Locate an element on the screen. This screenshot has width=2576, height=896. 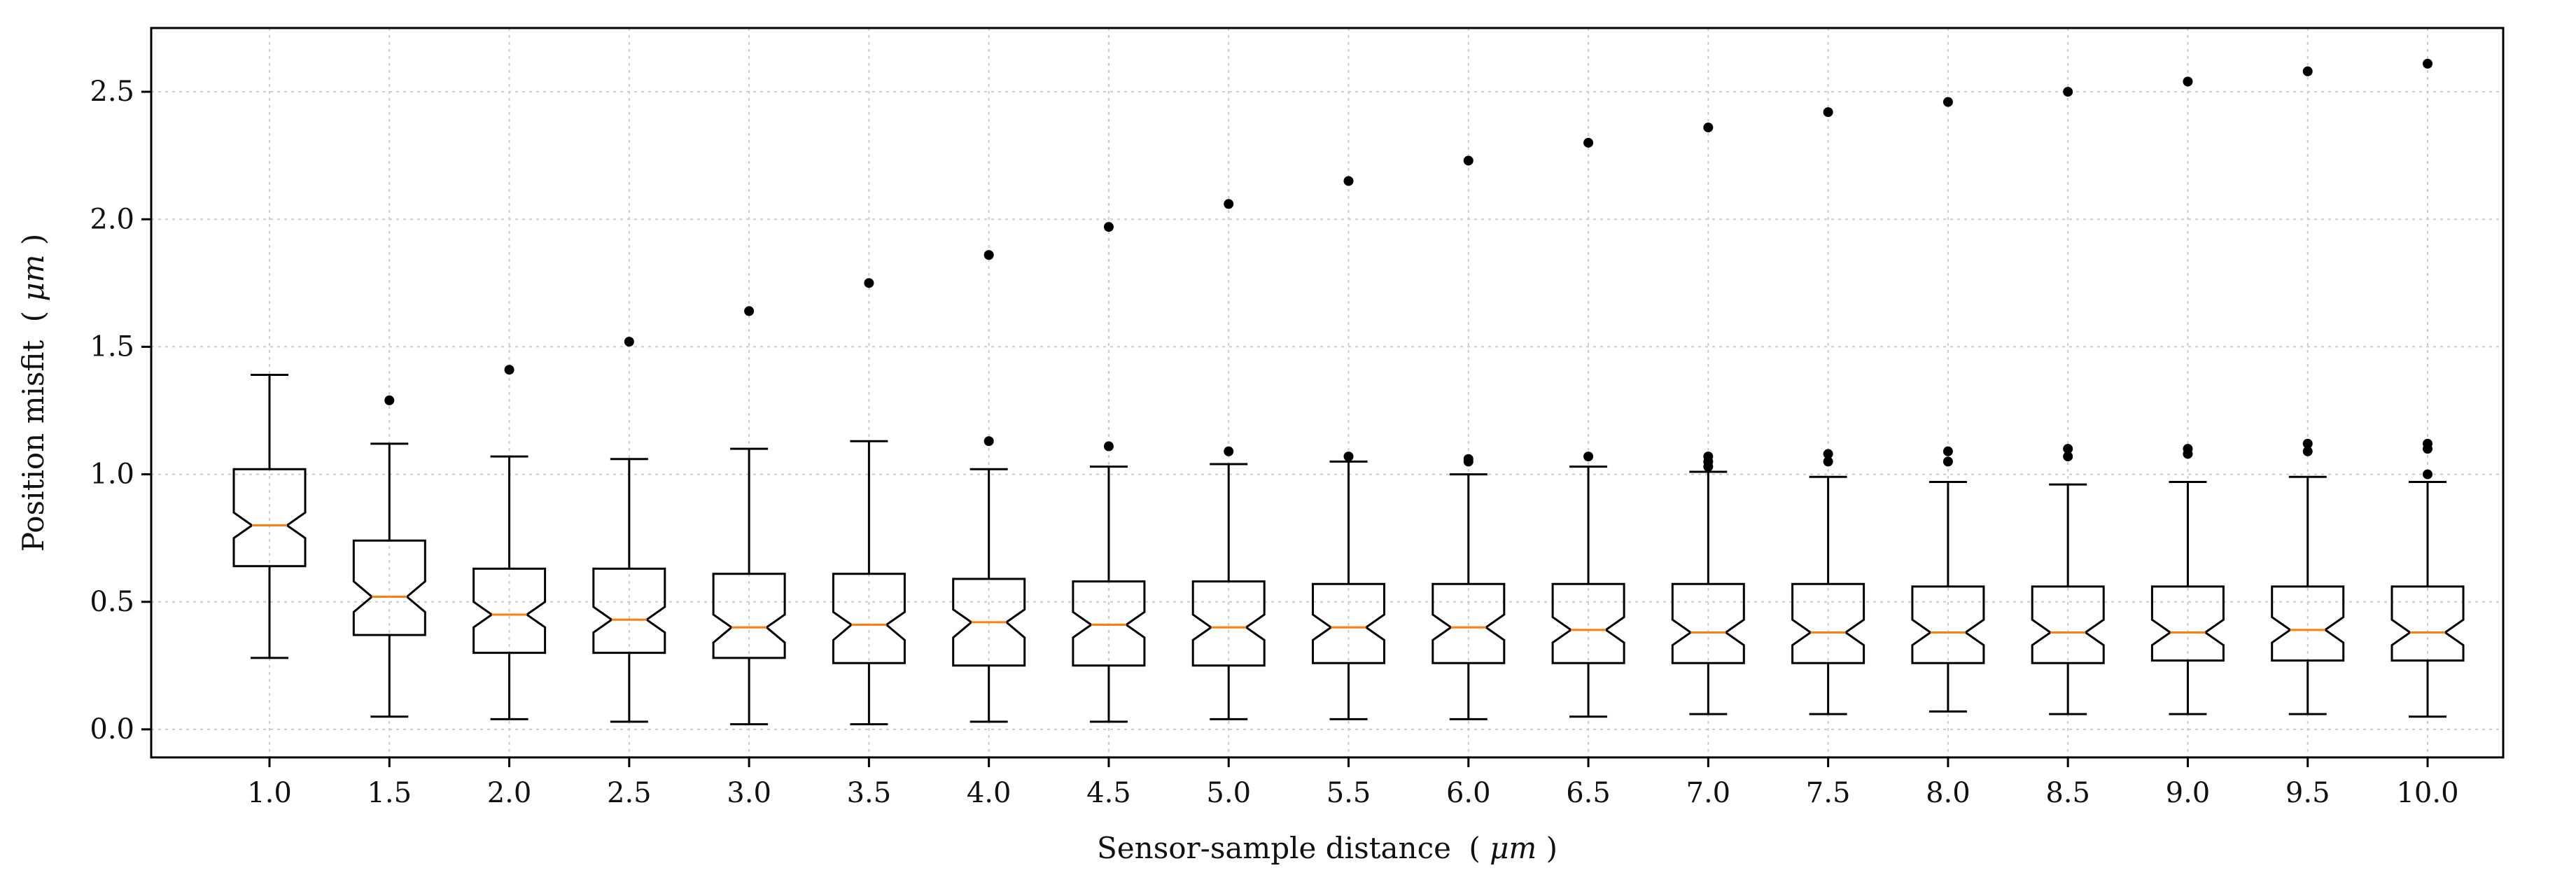
y-tick-label: 1.5 is located at coordinates (112, 346).